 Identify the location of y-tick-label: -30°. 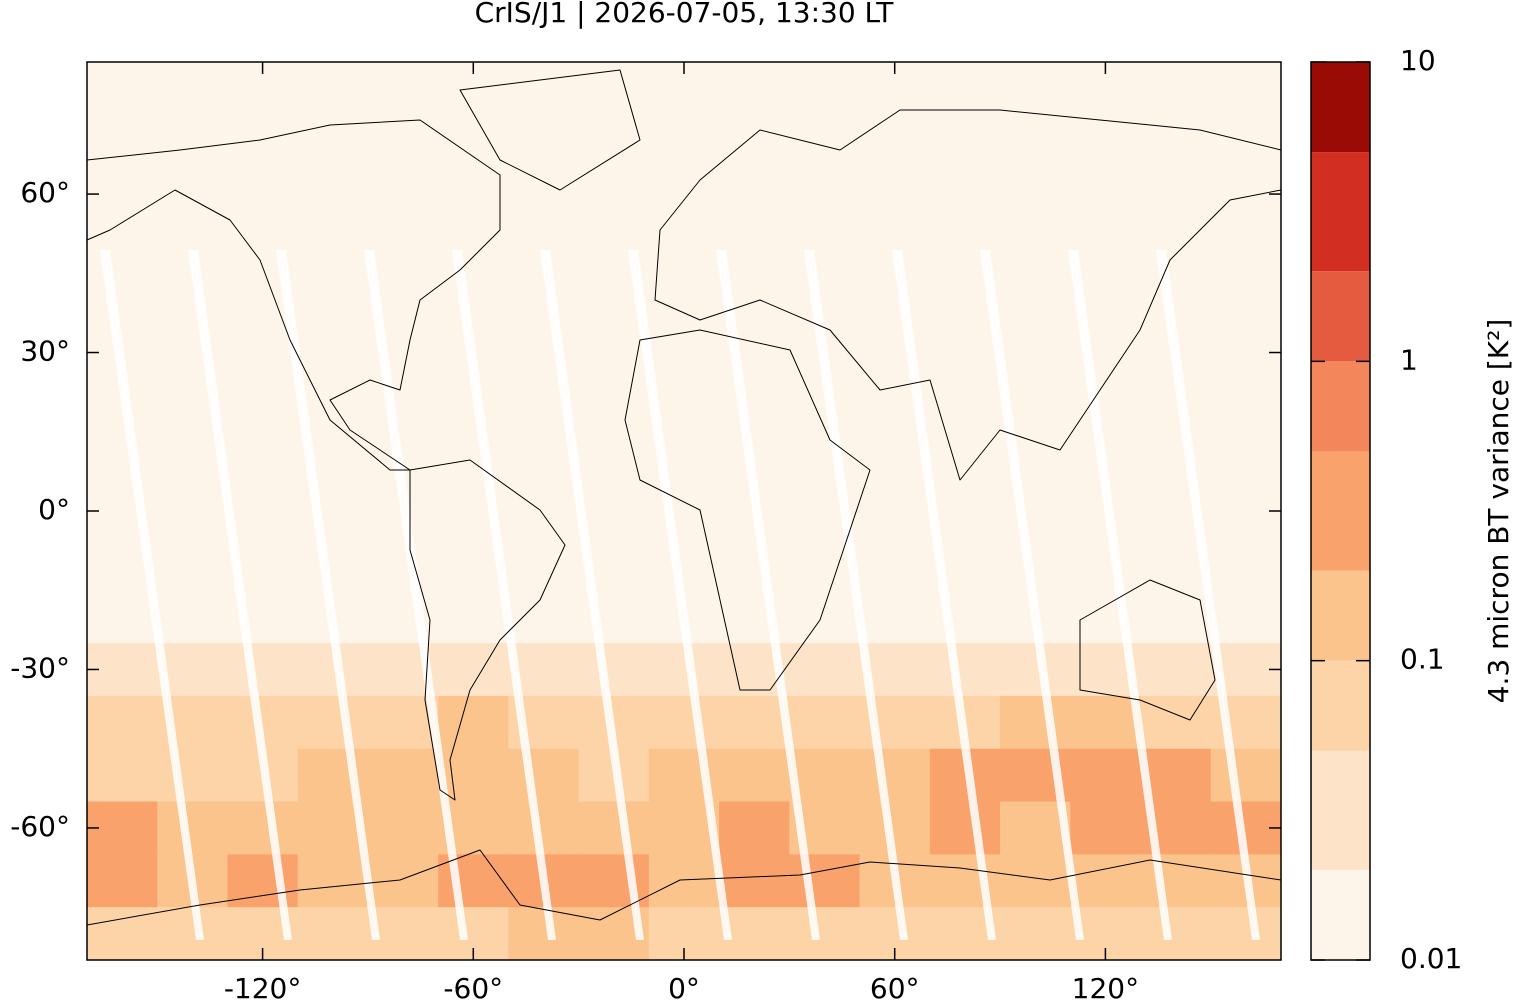
(40, 667).